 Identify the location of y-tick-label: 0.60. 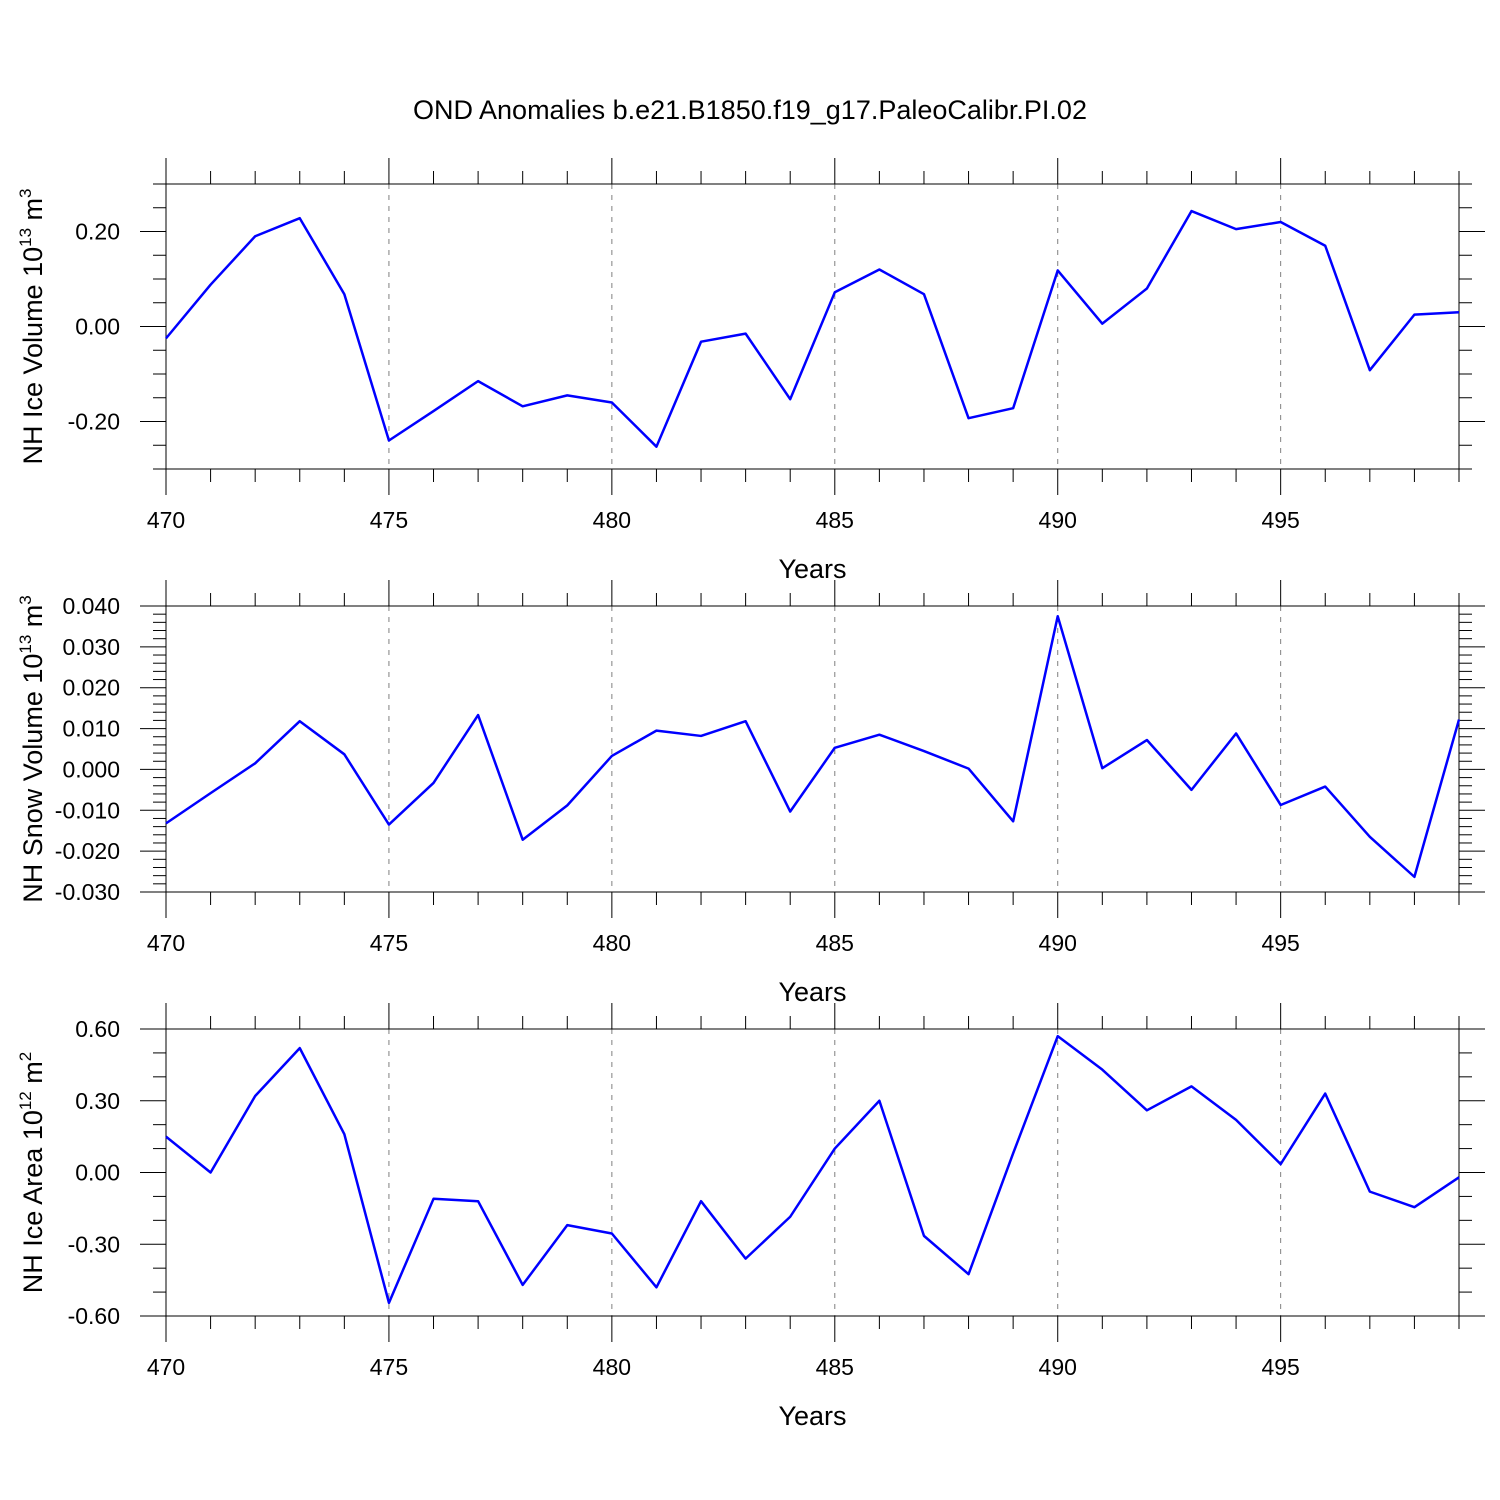
(97, 1029).